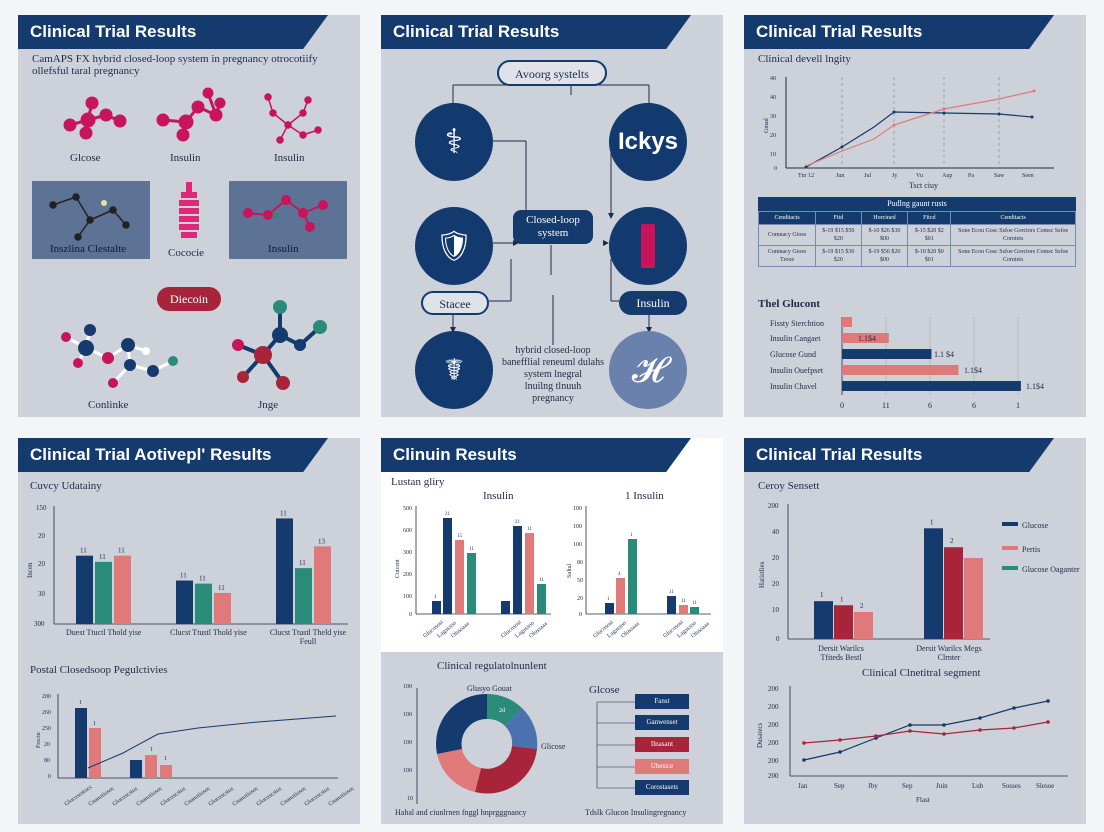 The width and height of the screenshot is (1104, 832). Describe the element at coordinates (46, 713) in the screenshot. I see `y-tick: 260` at that location.